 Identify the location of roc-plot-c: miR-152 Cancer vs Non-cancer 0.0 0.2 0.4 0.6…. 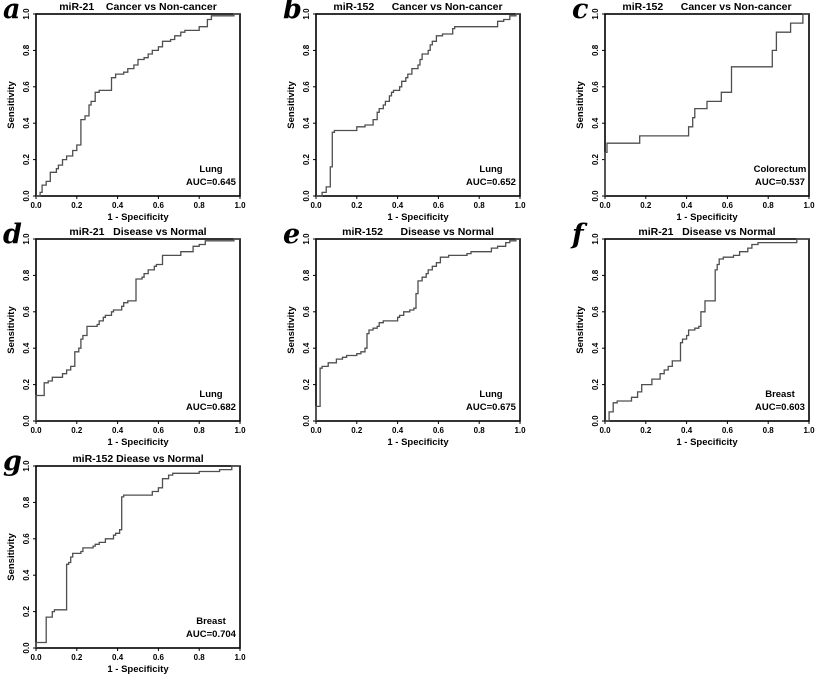
(695, 112).